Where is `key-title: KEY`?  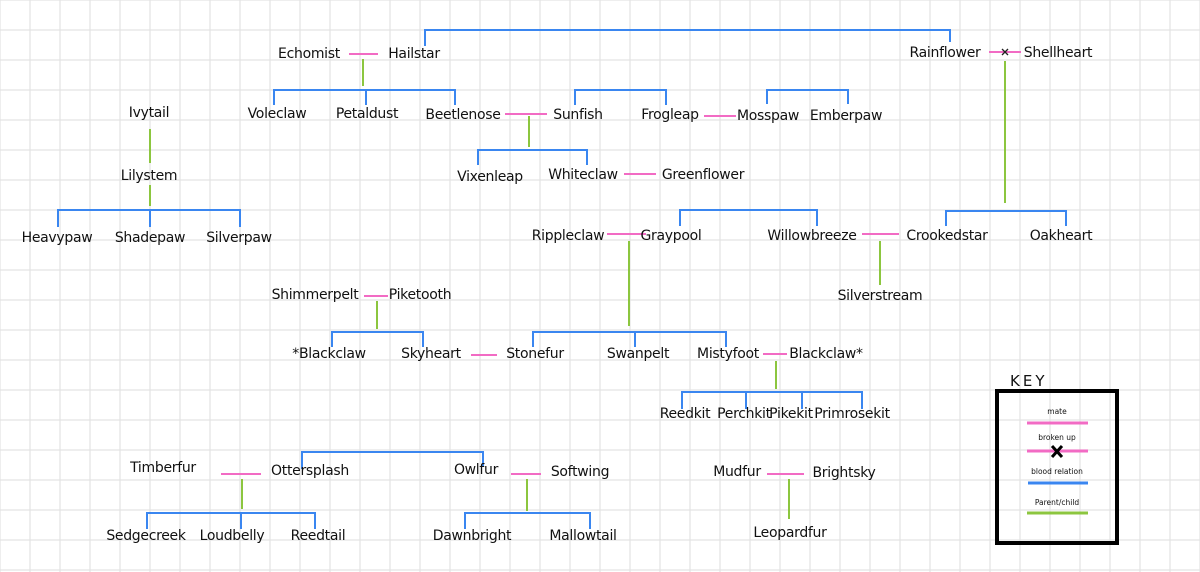
key-title: KEY is located at coordinates (1028, 381).